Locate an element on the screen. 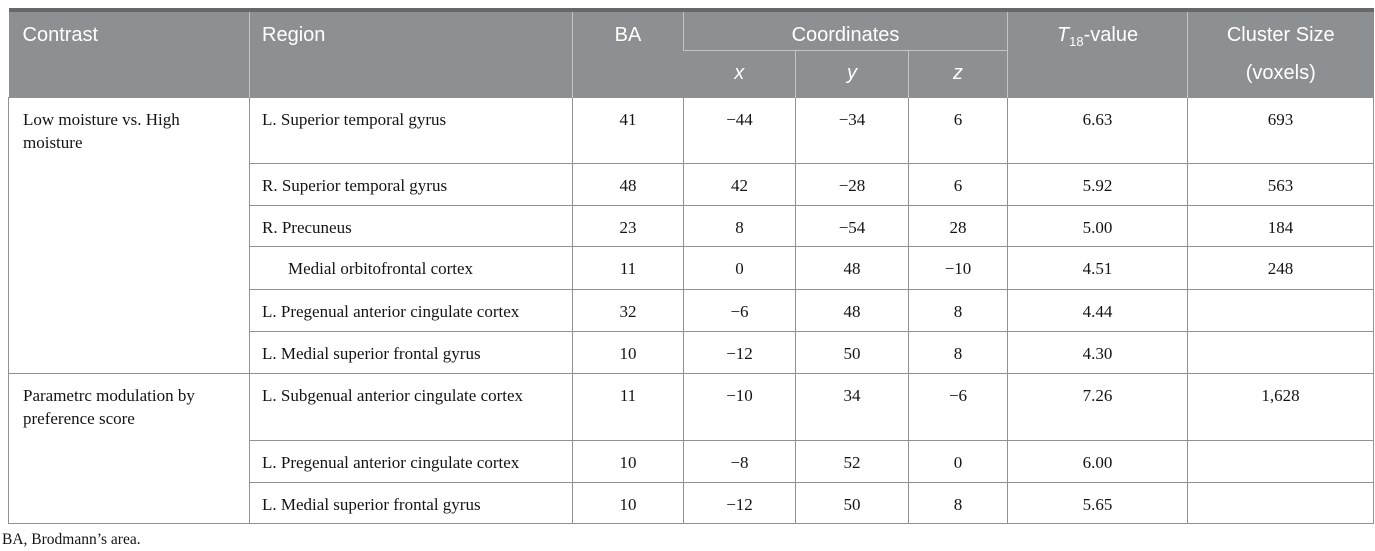 The height and width of the screenshot is (551, 1375). t-value-cell: 7.26 is located at coordinates (1097, 406).